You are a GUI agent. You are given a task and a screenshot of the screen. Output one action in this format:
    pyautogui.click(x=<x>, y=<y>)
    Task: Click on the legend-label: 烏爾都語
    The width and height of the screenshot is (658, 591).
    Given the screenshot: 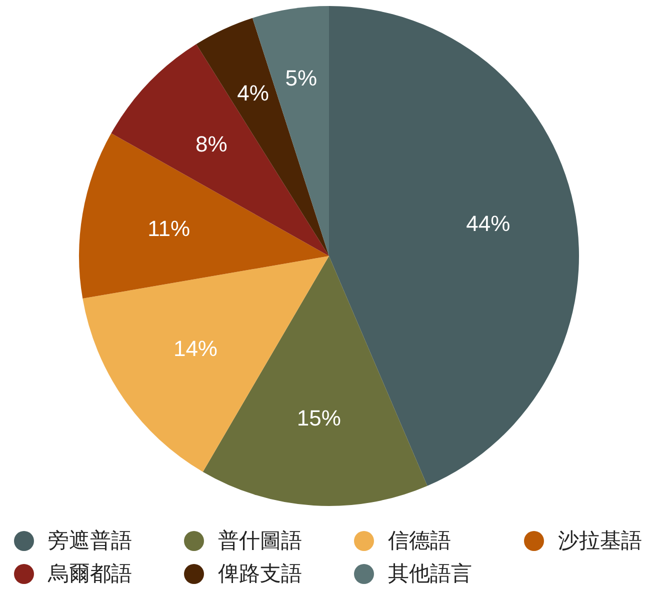 What is the action you would take?
    pyautogui.click(x=89, y=574)
    